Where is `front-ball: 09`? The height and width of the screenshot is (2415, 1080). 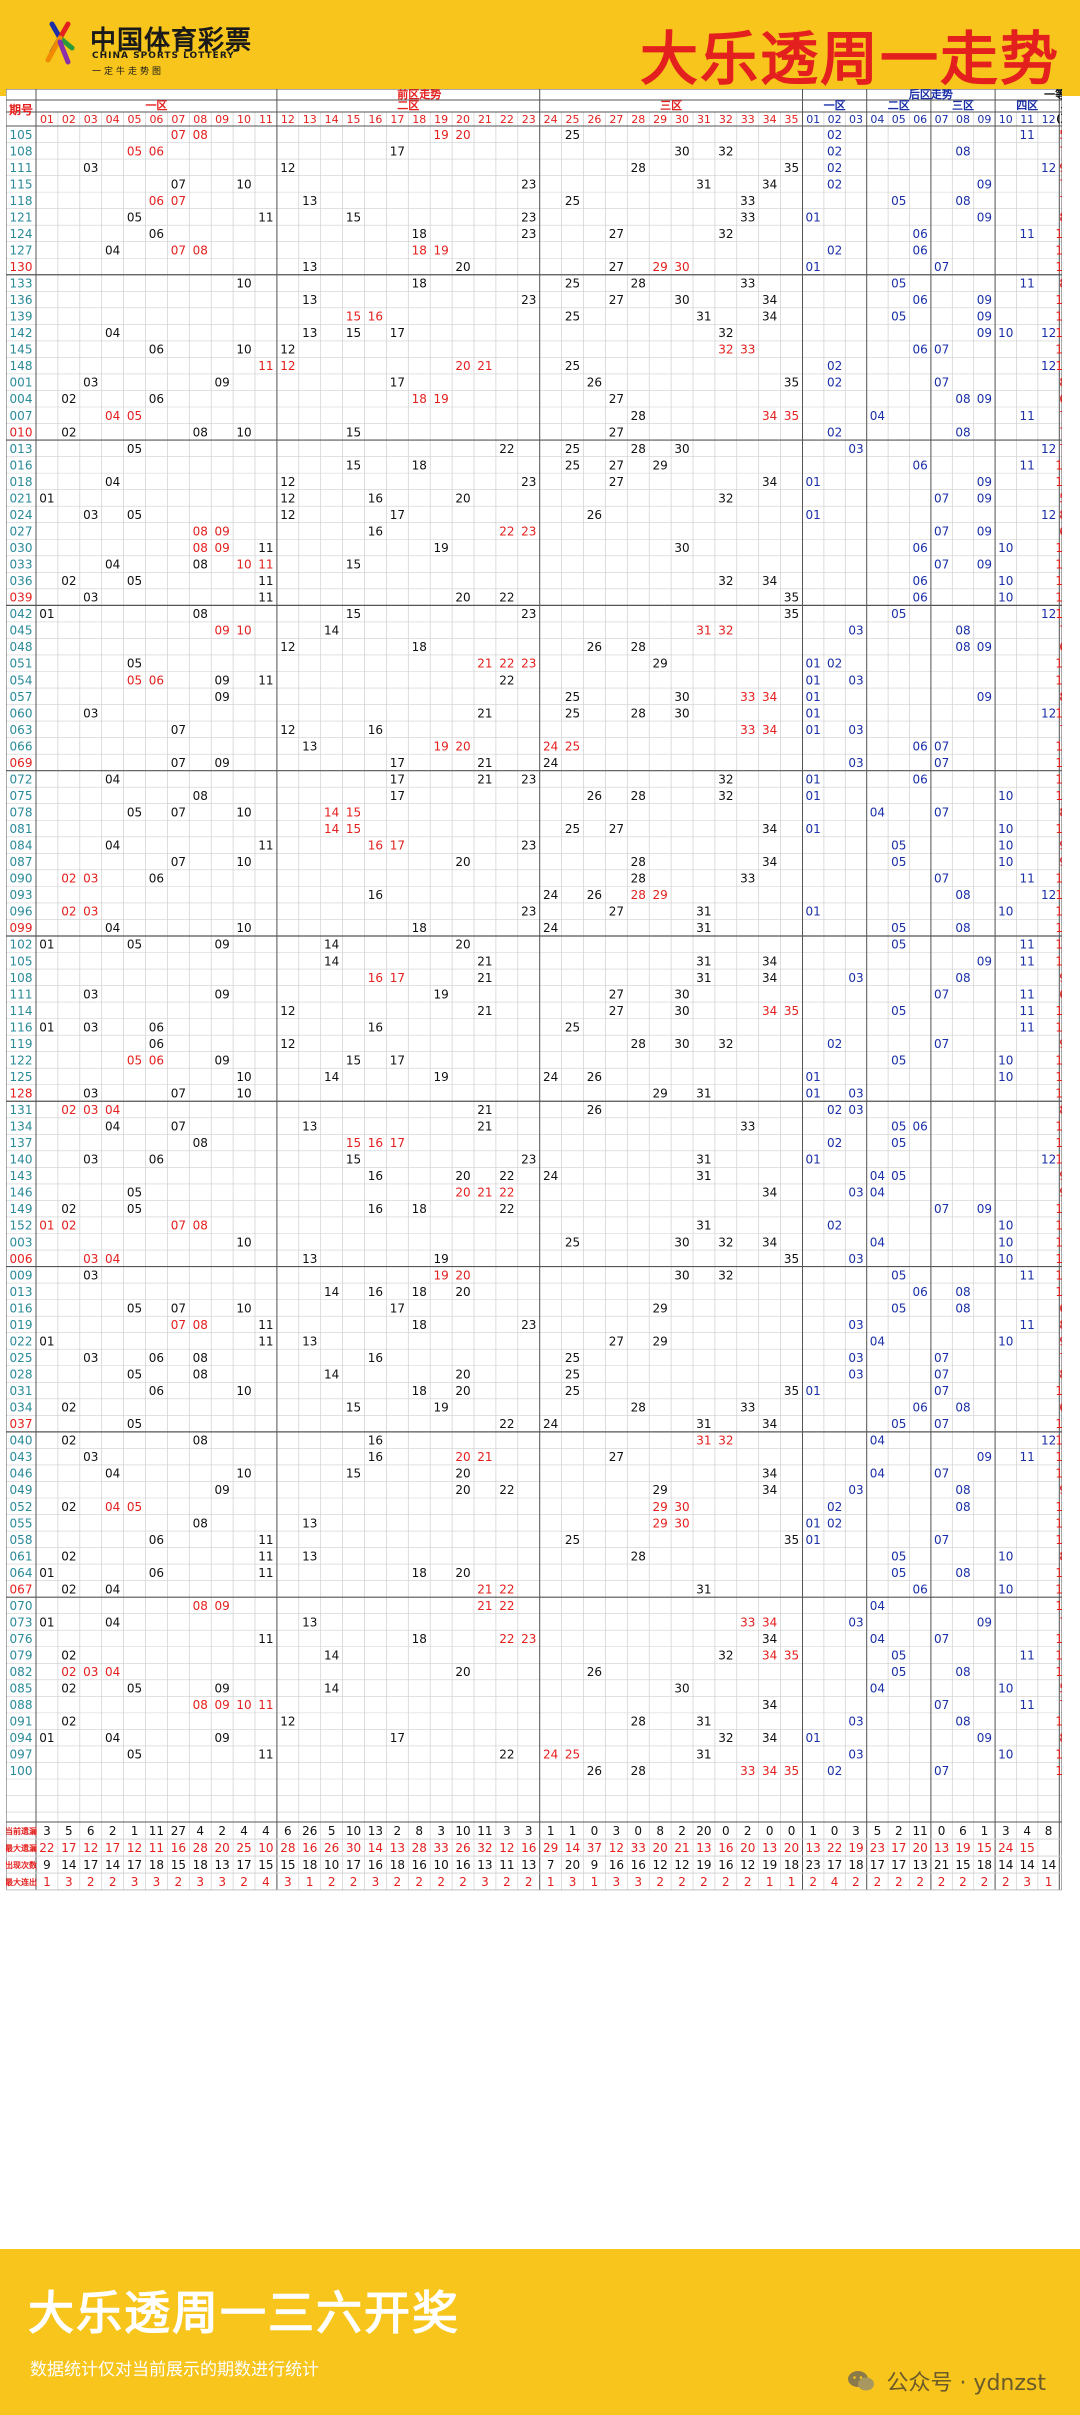
front-ball: 09 is located at coordinates (222, 1060).